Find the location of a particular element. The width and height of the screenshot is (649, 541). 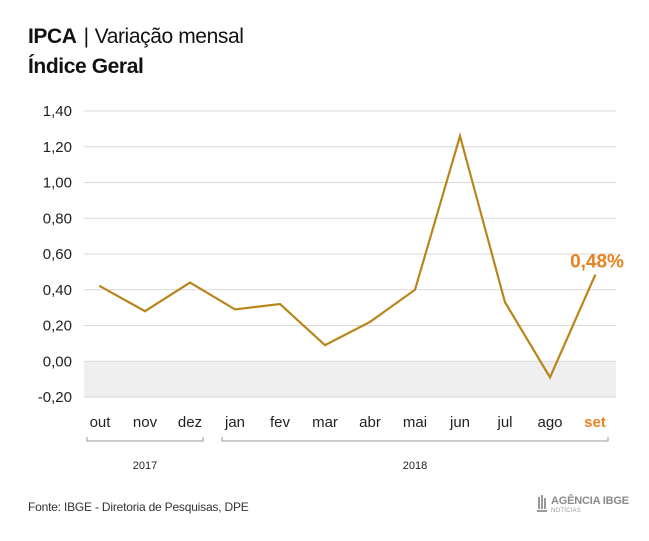

x-tick-label: mai is located at coordinates (415, 422).